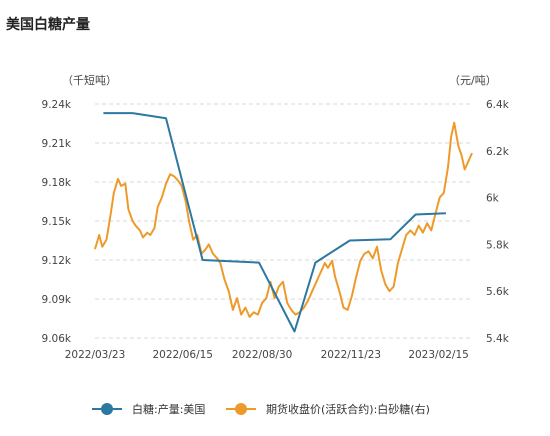  Describe the element at coordinates (473, 80) in the screenshot. I see `right-axis-unit: （元/吨）` at that location.